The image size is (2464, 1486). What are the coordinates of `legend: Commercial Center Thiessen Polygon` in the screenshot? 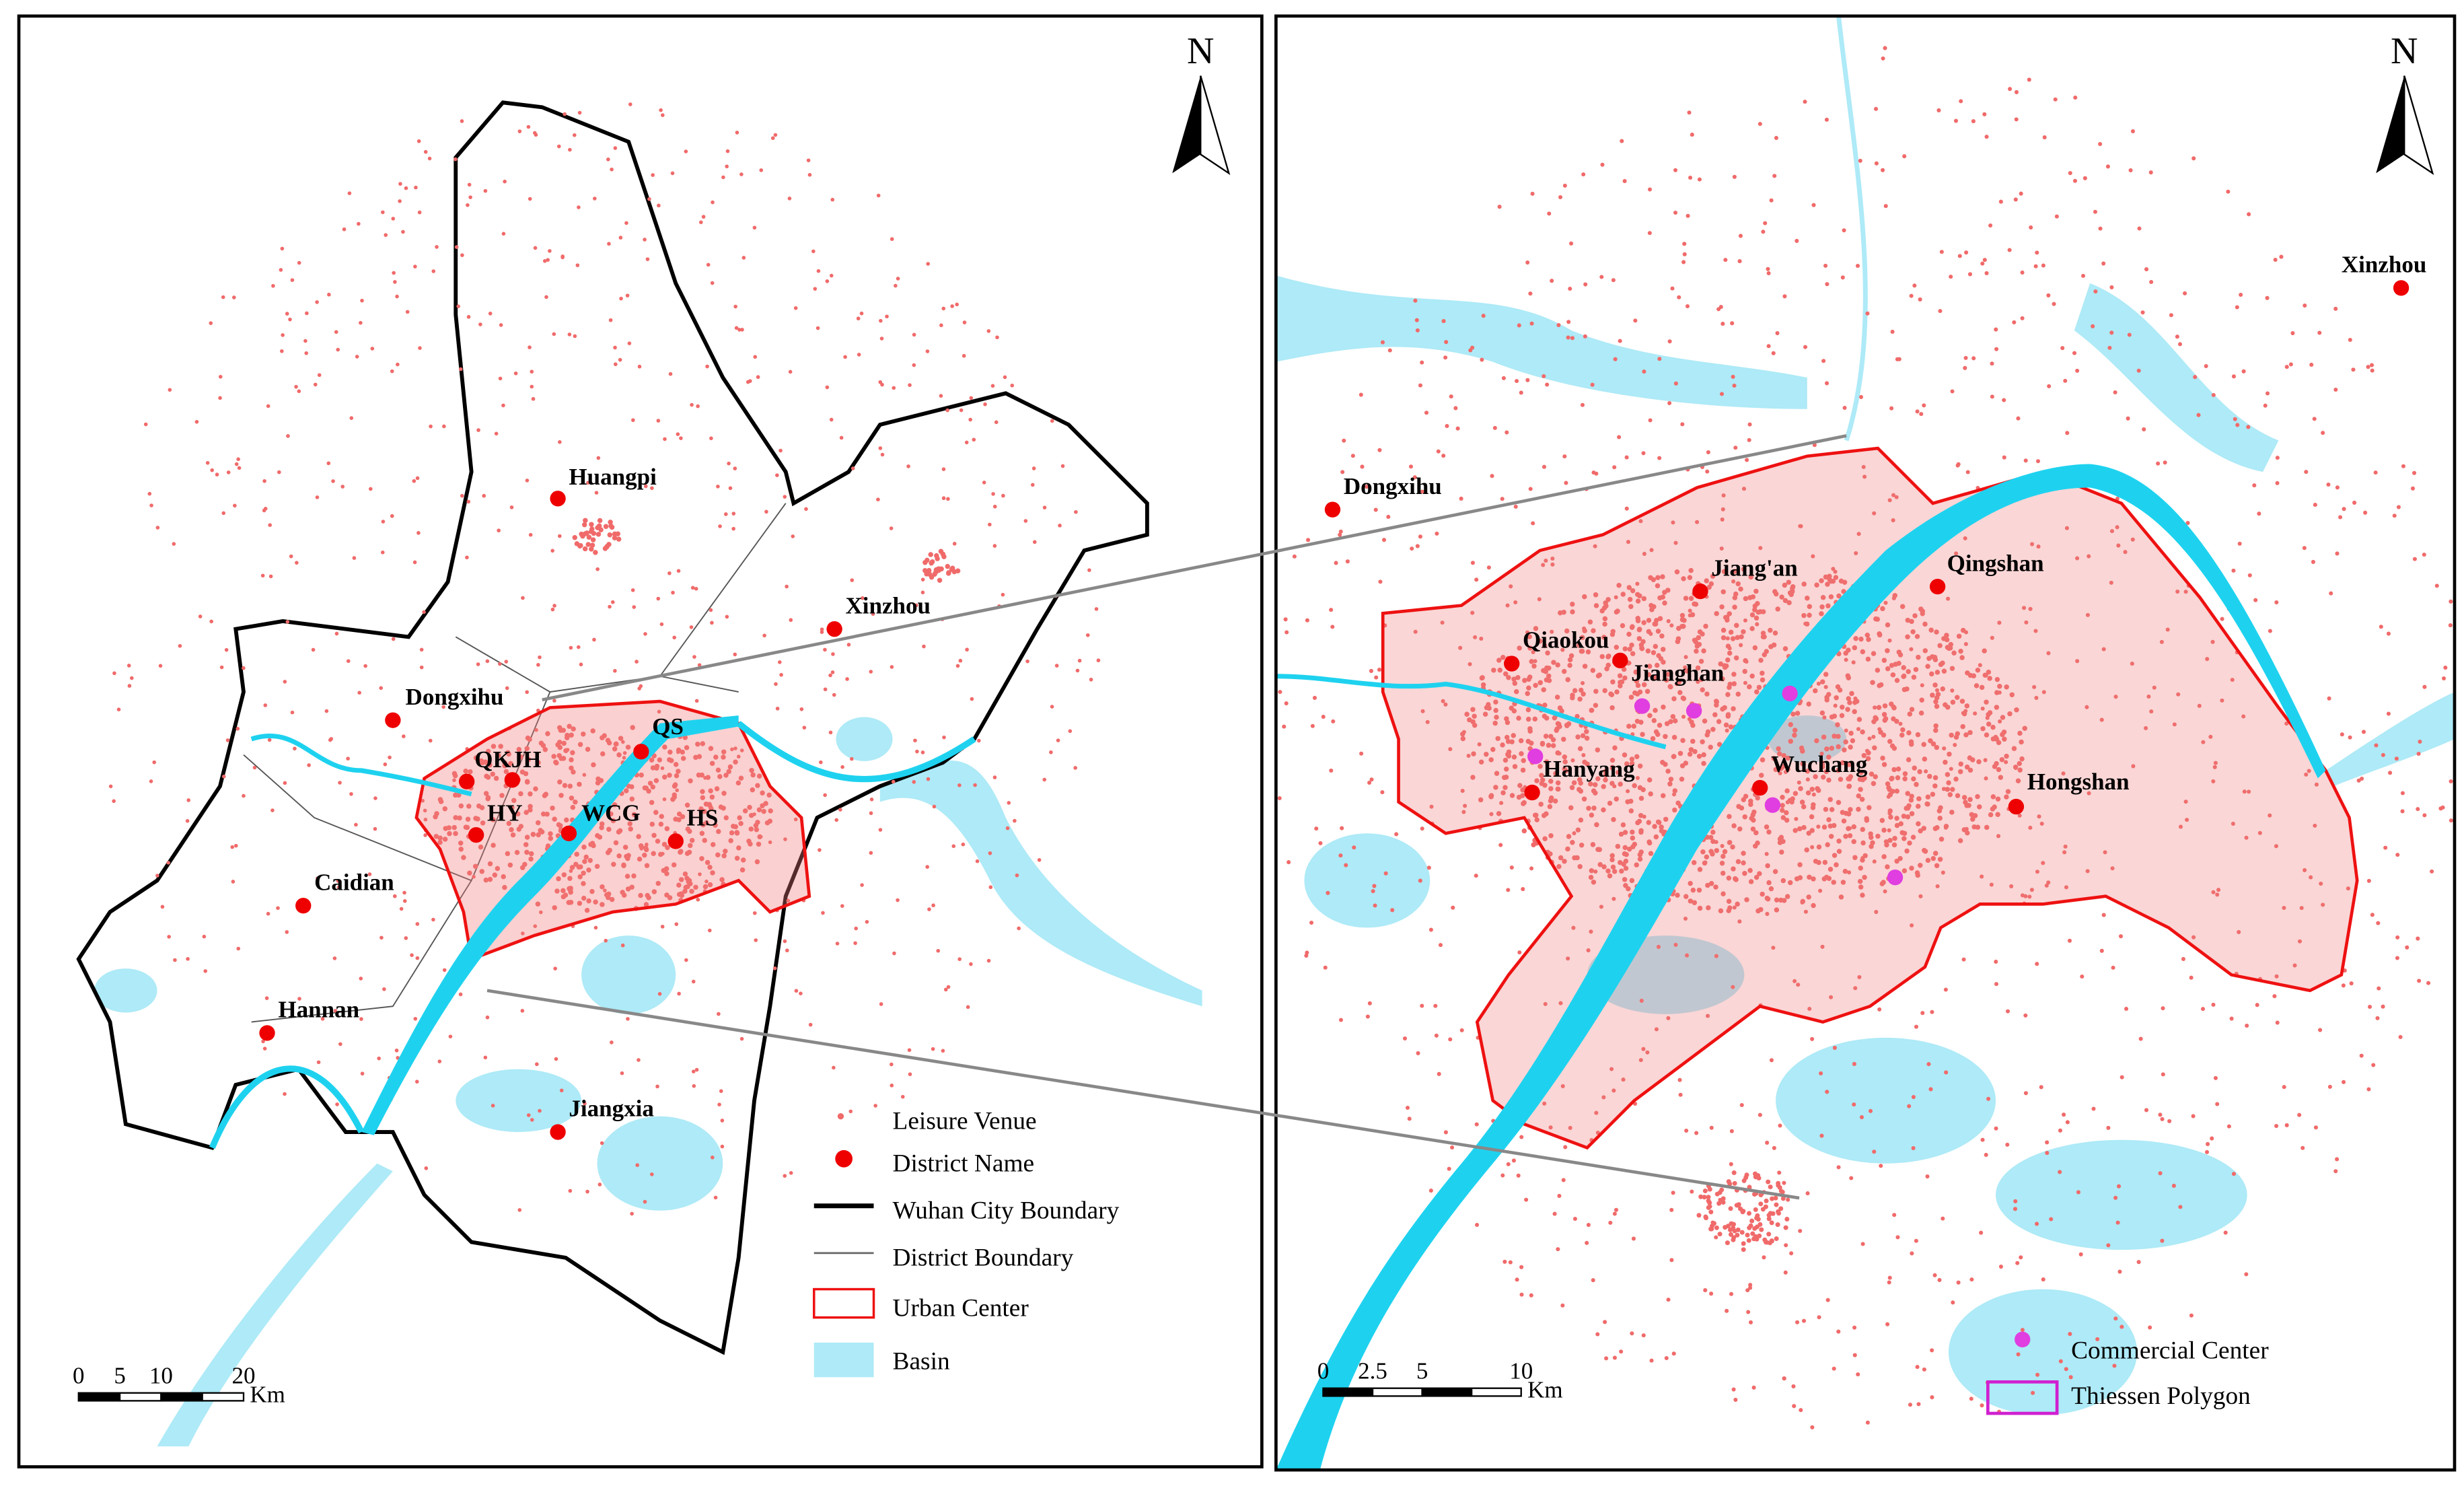 It's located at (2127, 1373).